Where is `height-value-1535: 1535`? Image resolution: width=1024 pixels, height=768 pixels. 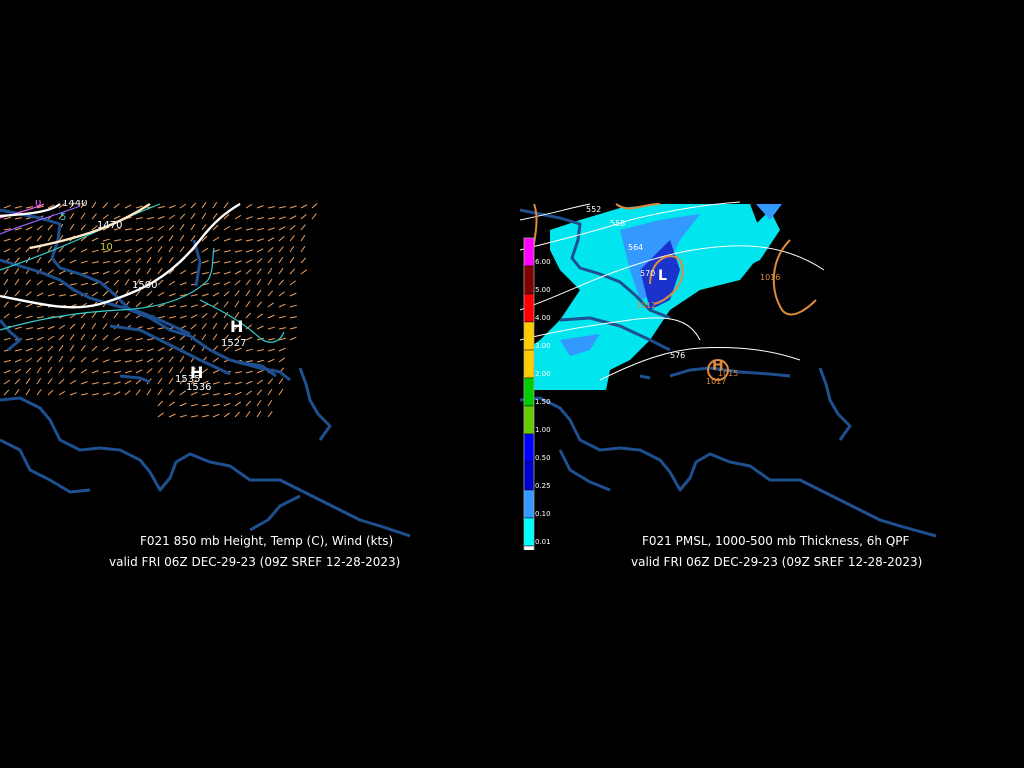 height-value-1535: 1535 is located at coordinates (187, 379).